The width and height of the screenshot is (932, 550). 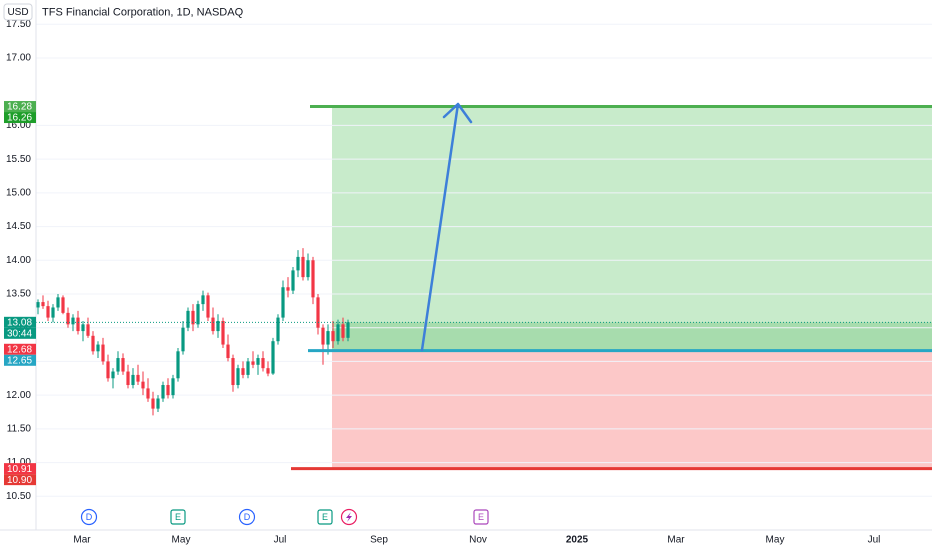 I want to click on countdown-box, so click(x=20, y=333).